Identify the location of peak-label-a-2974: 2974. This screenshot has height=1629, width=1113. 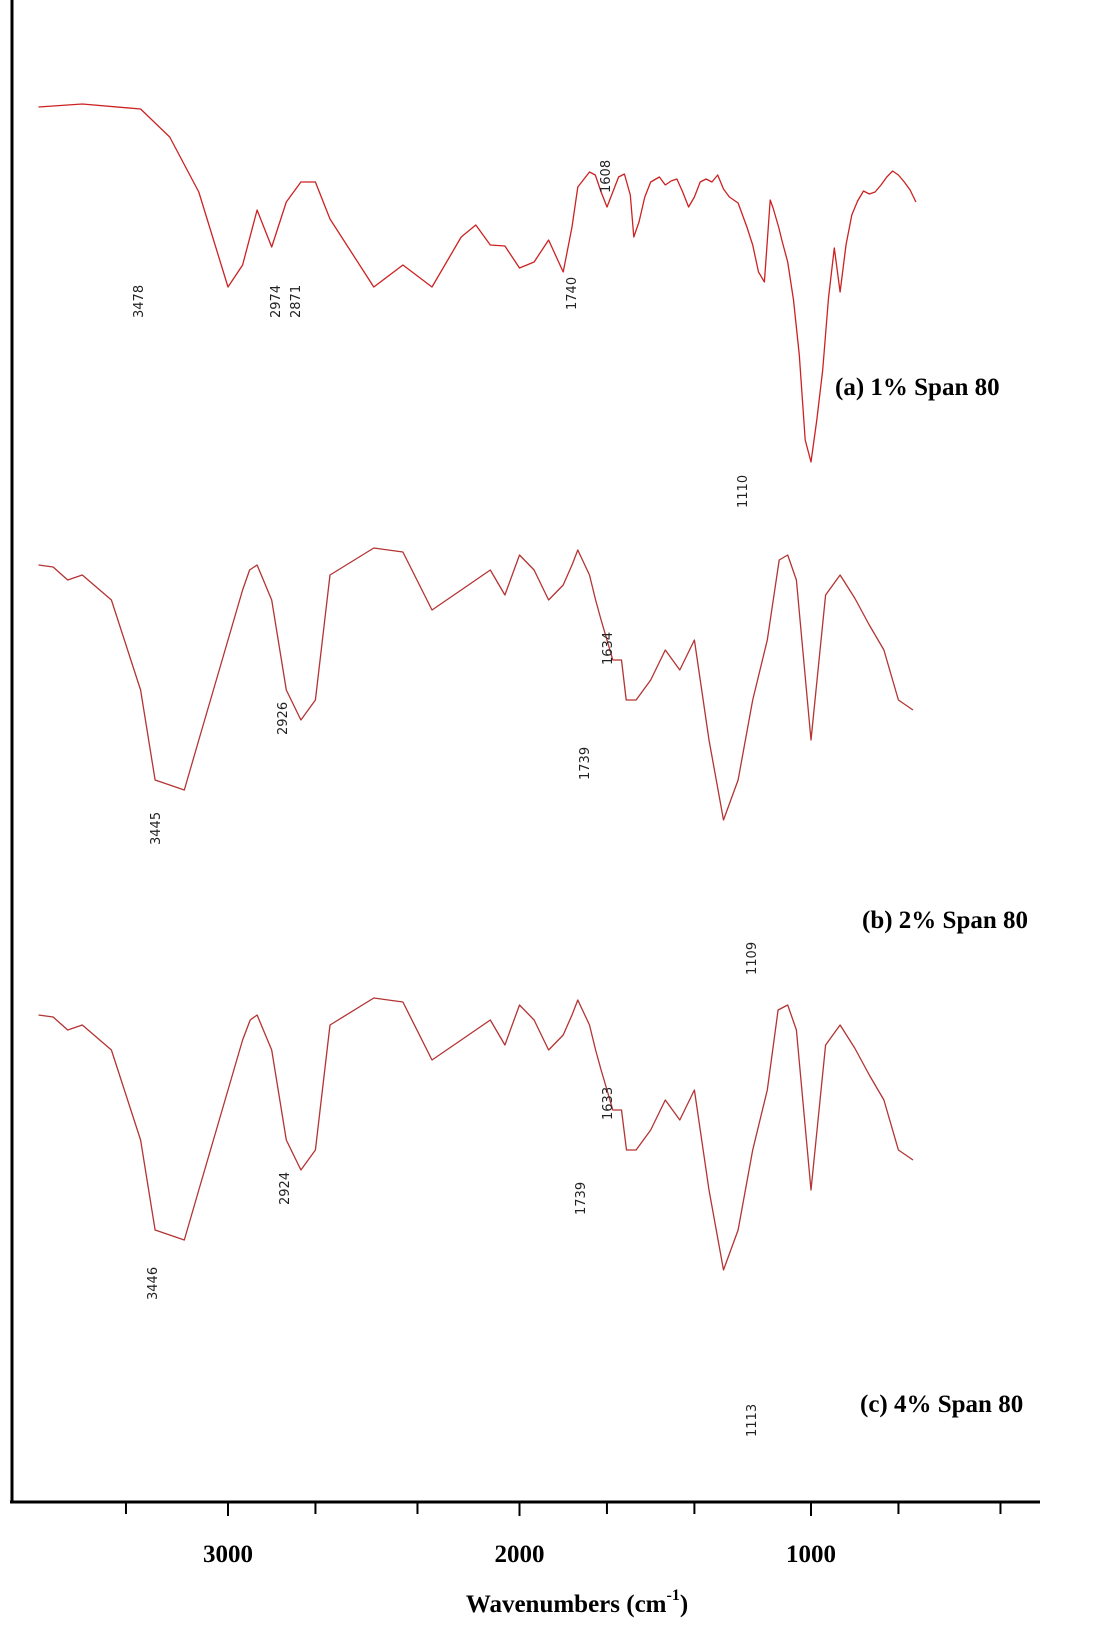
(276, 301).